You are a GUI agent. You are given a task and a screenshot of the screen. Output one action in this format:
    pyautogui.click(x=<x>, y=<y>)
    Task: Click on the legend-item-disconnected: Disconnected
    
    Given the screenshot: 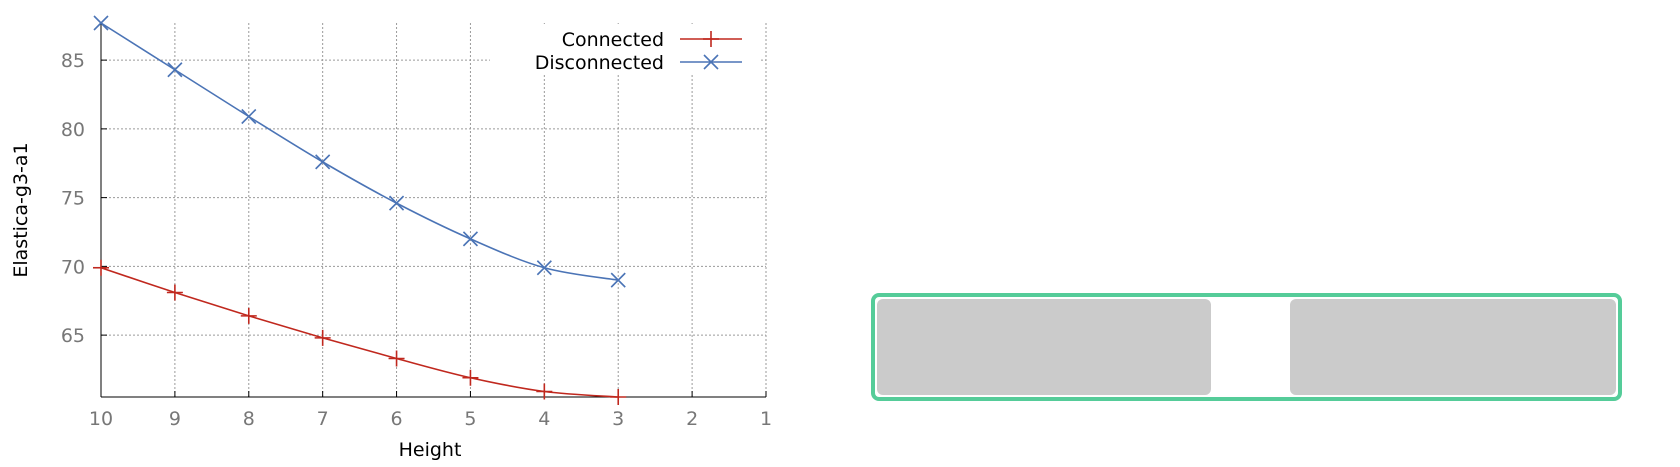 What is the action you would take?
    pyautogui.click(x=638, y=63)
    